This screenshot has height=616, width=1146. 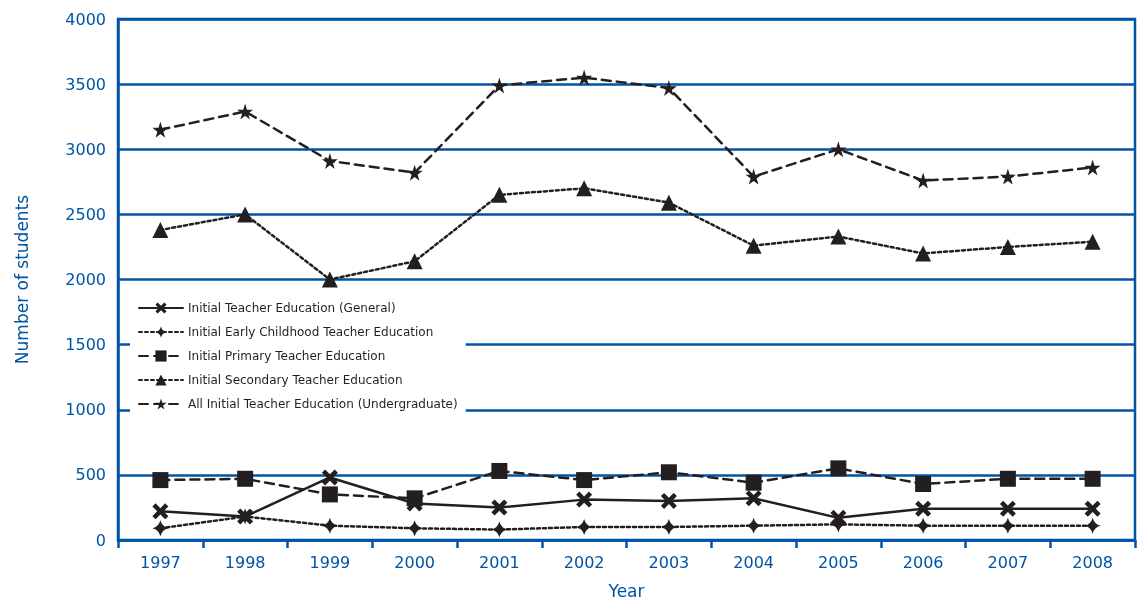 I want to click on y-tick-label: 2000, so click(x=85, y=279).